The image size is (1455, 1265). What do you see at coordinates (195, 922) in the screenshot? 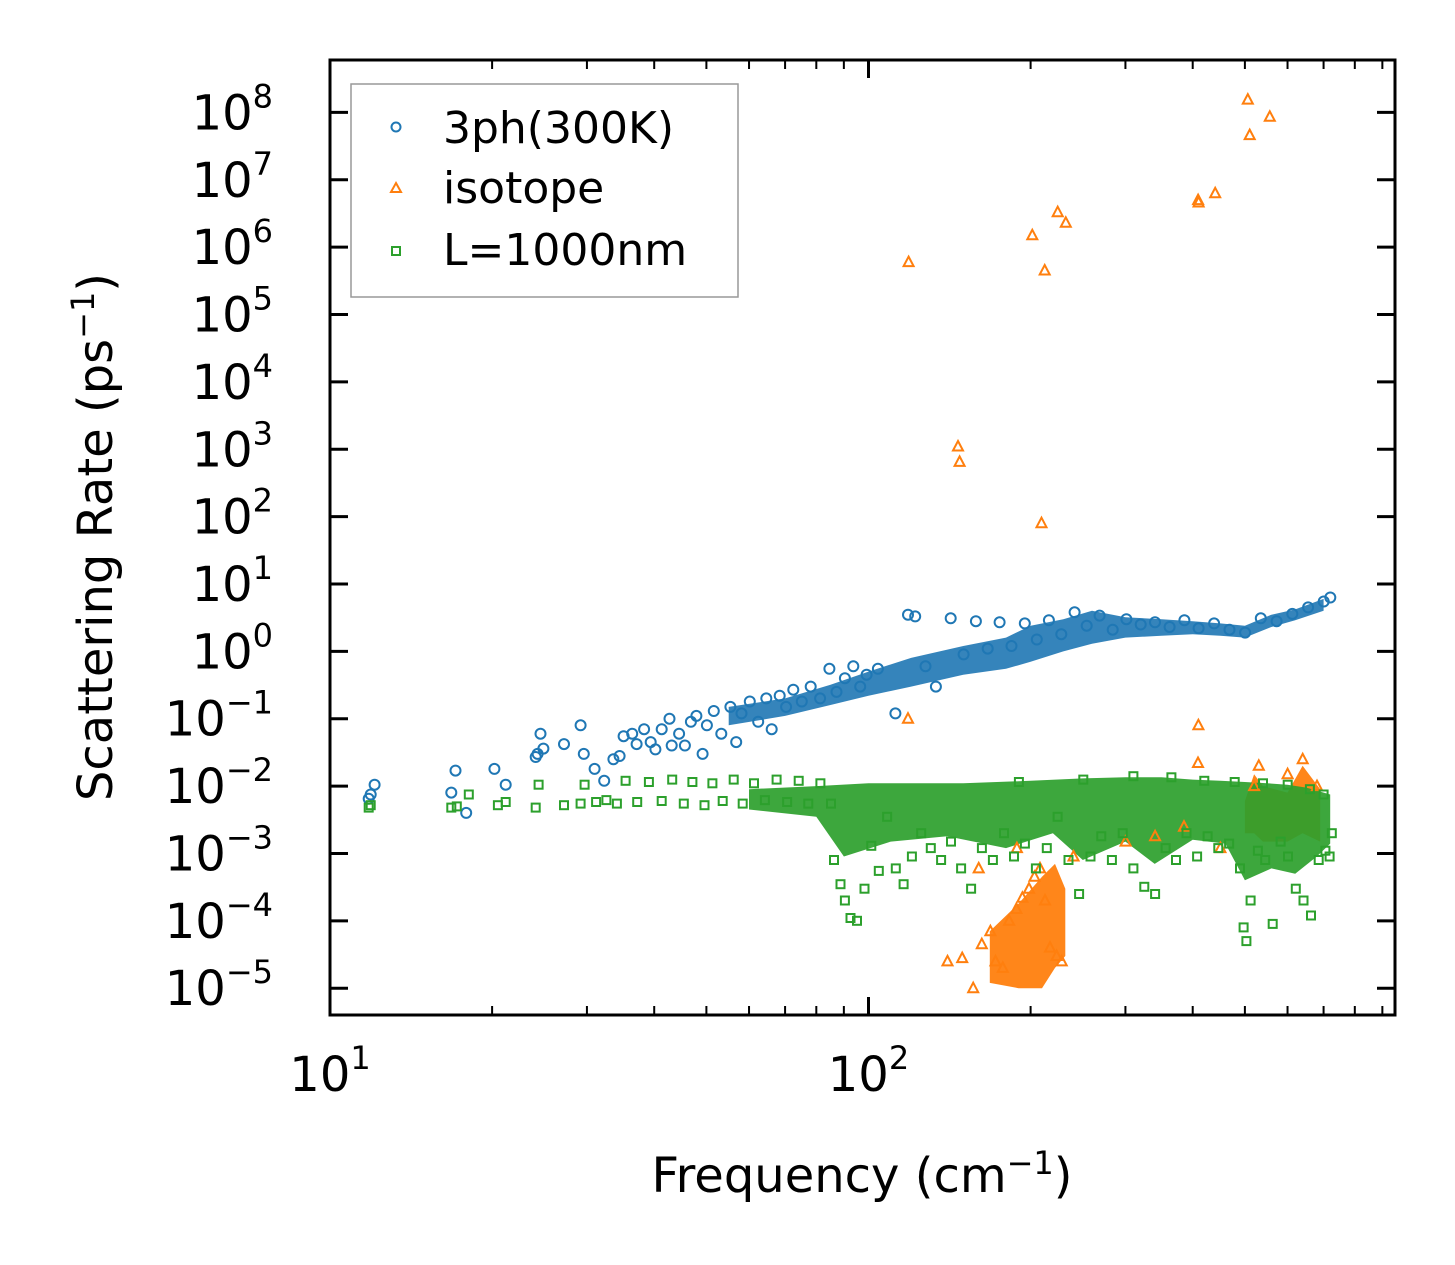
I see `y-tick-base-12: 10` at bounding box center [195, 922].